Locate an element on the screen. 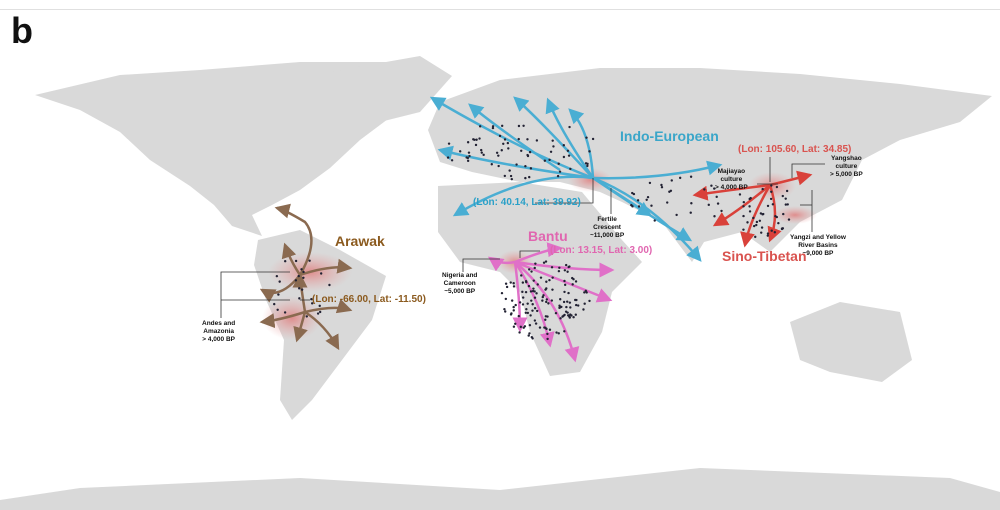  arawak-route-arrow is located at coordinates (300, 327).